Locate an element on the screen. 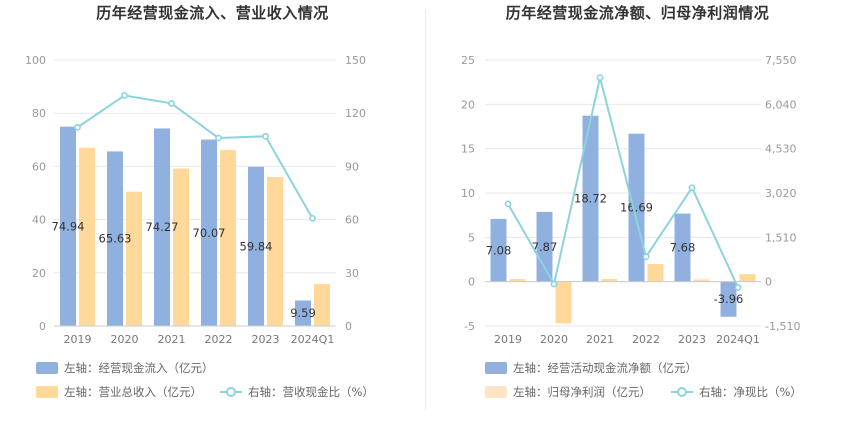 The image size is (850, 437). chart-title: 历年经营现金流净额、归母净利润情况 is located at coordinates (637, 13).